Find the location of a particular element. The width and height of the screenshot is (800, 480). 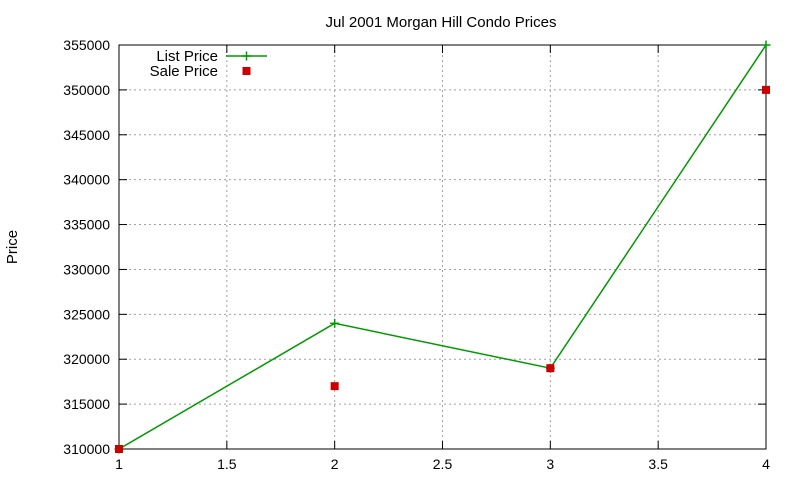

x-tick-label: 1.5 is located at coordinates (227, 464).